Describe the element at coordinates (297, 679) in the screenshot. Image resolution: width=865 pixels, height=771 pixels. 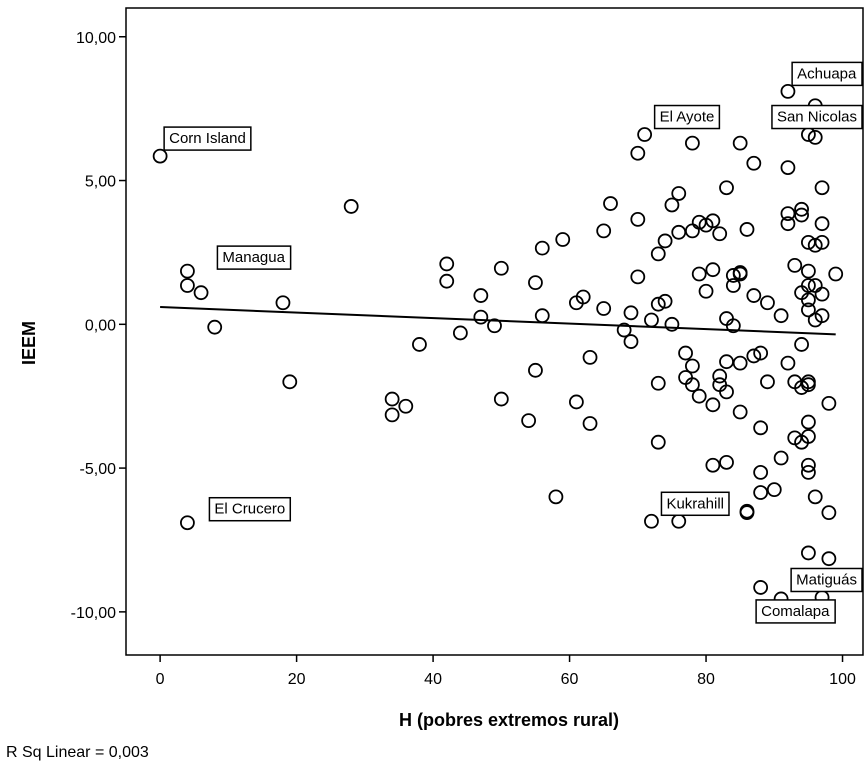
I see `x-tick-label: 20` at that location.